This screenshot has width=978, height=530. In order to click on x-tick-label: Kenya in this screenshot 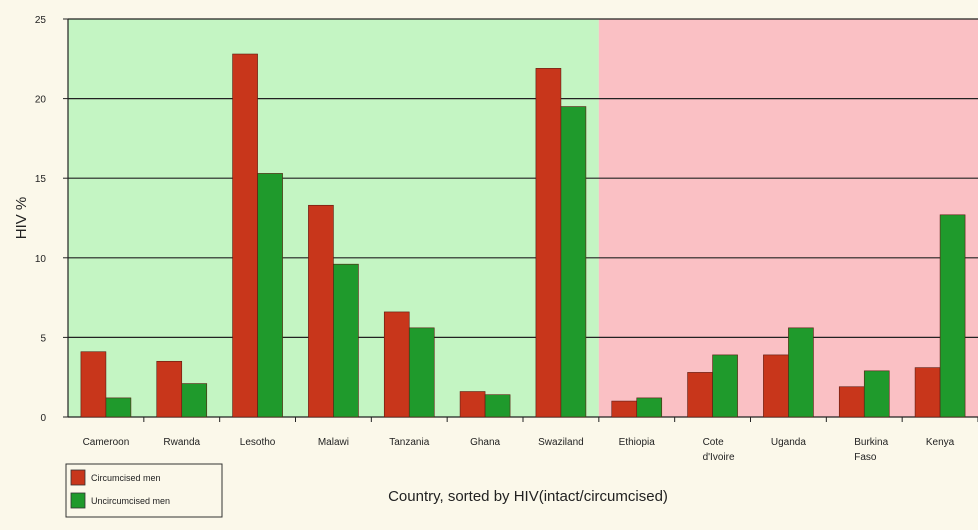, I will do `click(940, 442)`.